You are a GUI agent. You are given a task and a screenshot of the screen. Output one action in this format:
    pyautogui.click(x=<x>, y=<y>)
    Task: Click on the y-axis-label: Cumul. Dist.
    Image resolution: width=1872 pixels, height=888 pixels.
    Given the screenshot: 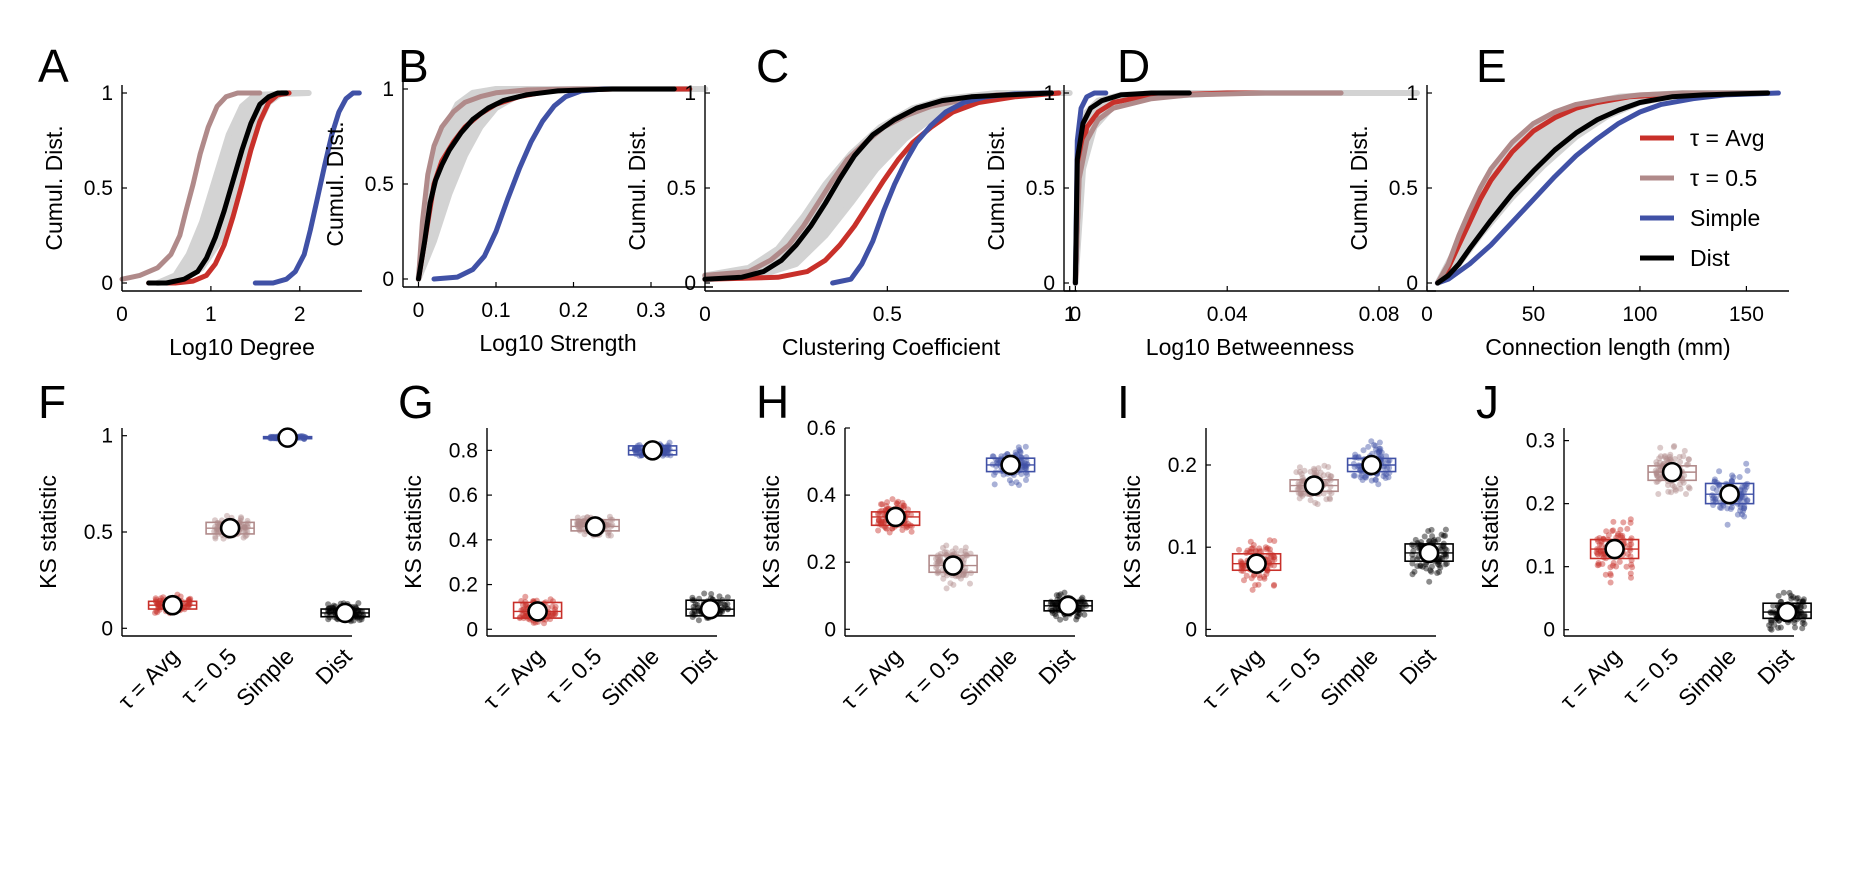 What is the action you would take?
    pyautogui.click(x=1359, y=187)
    